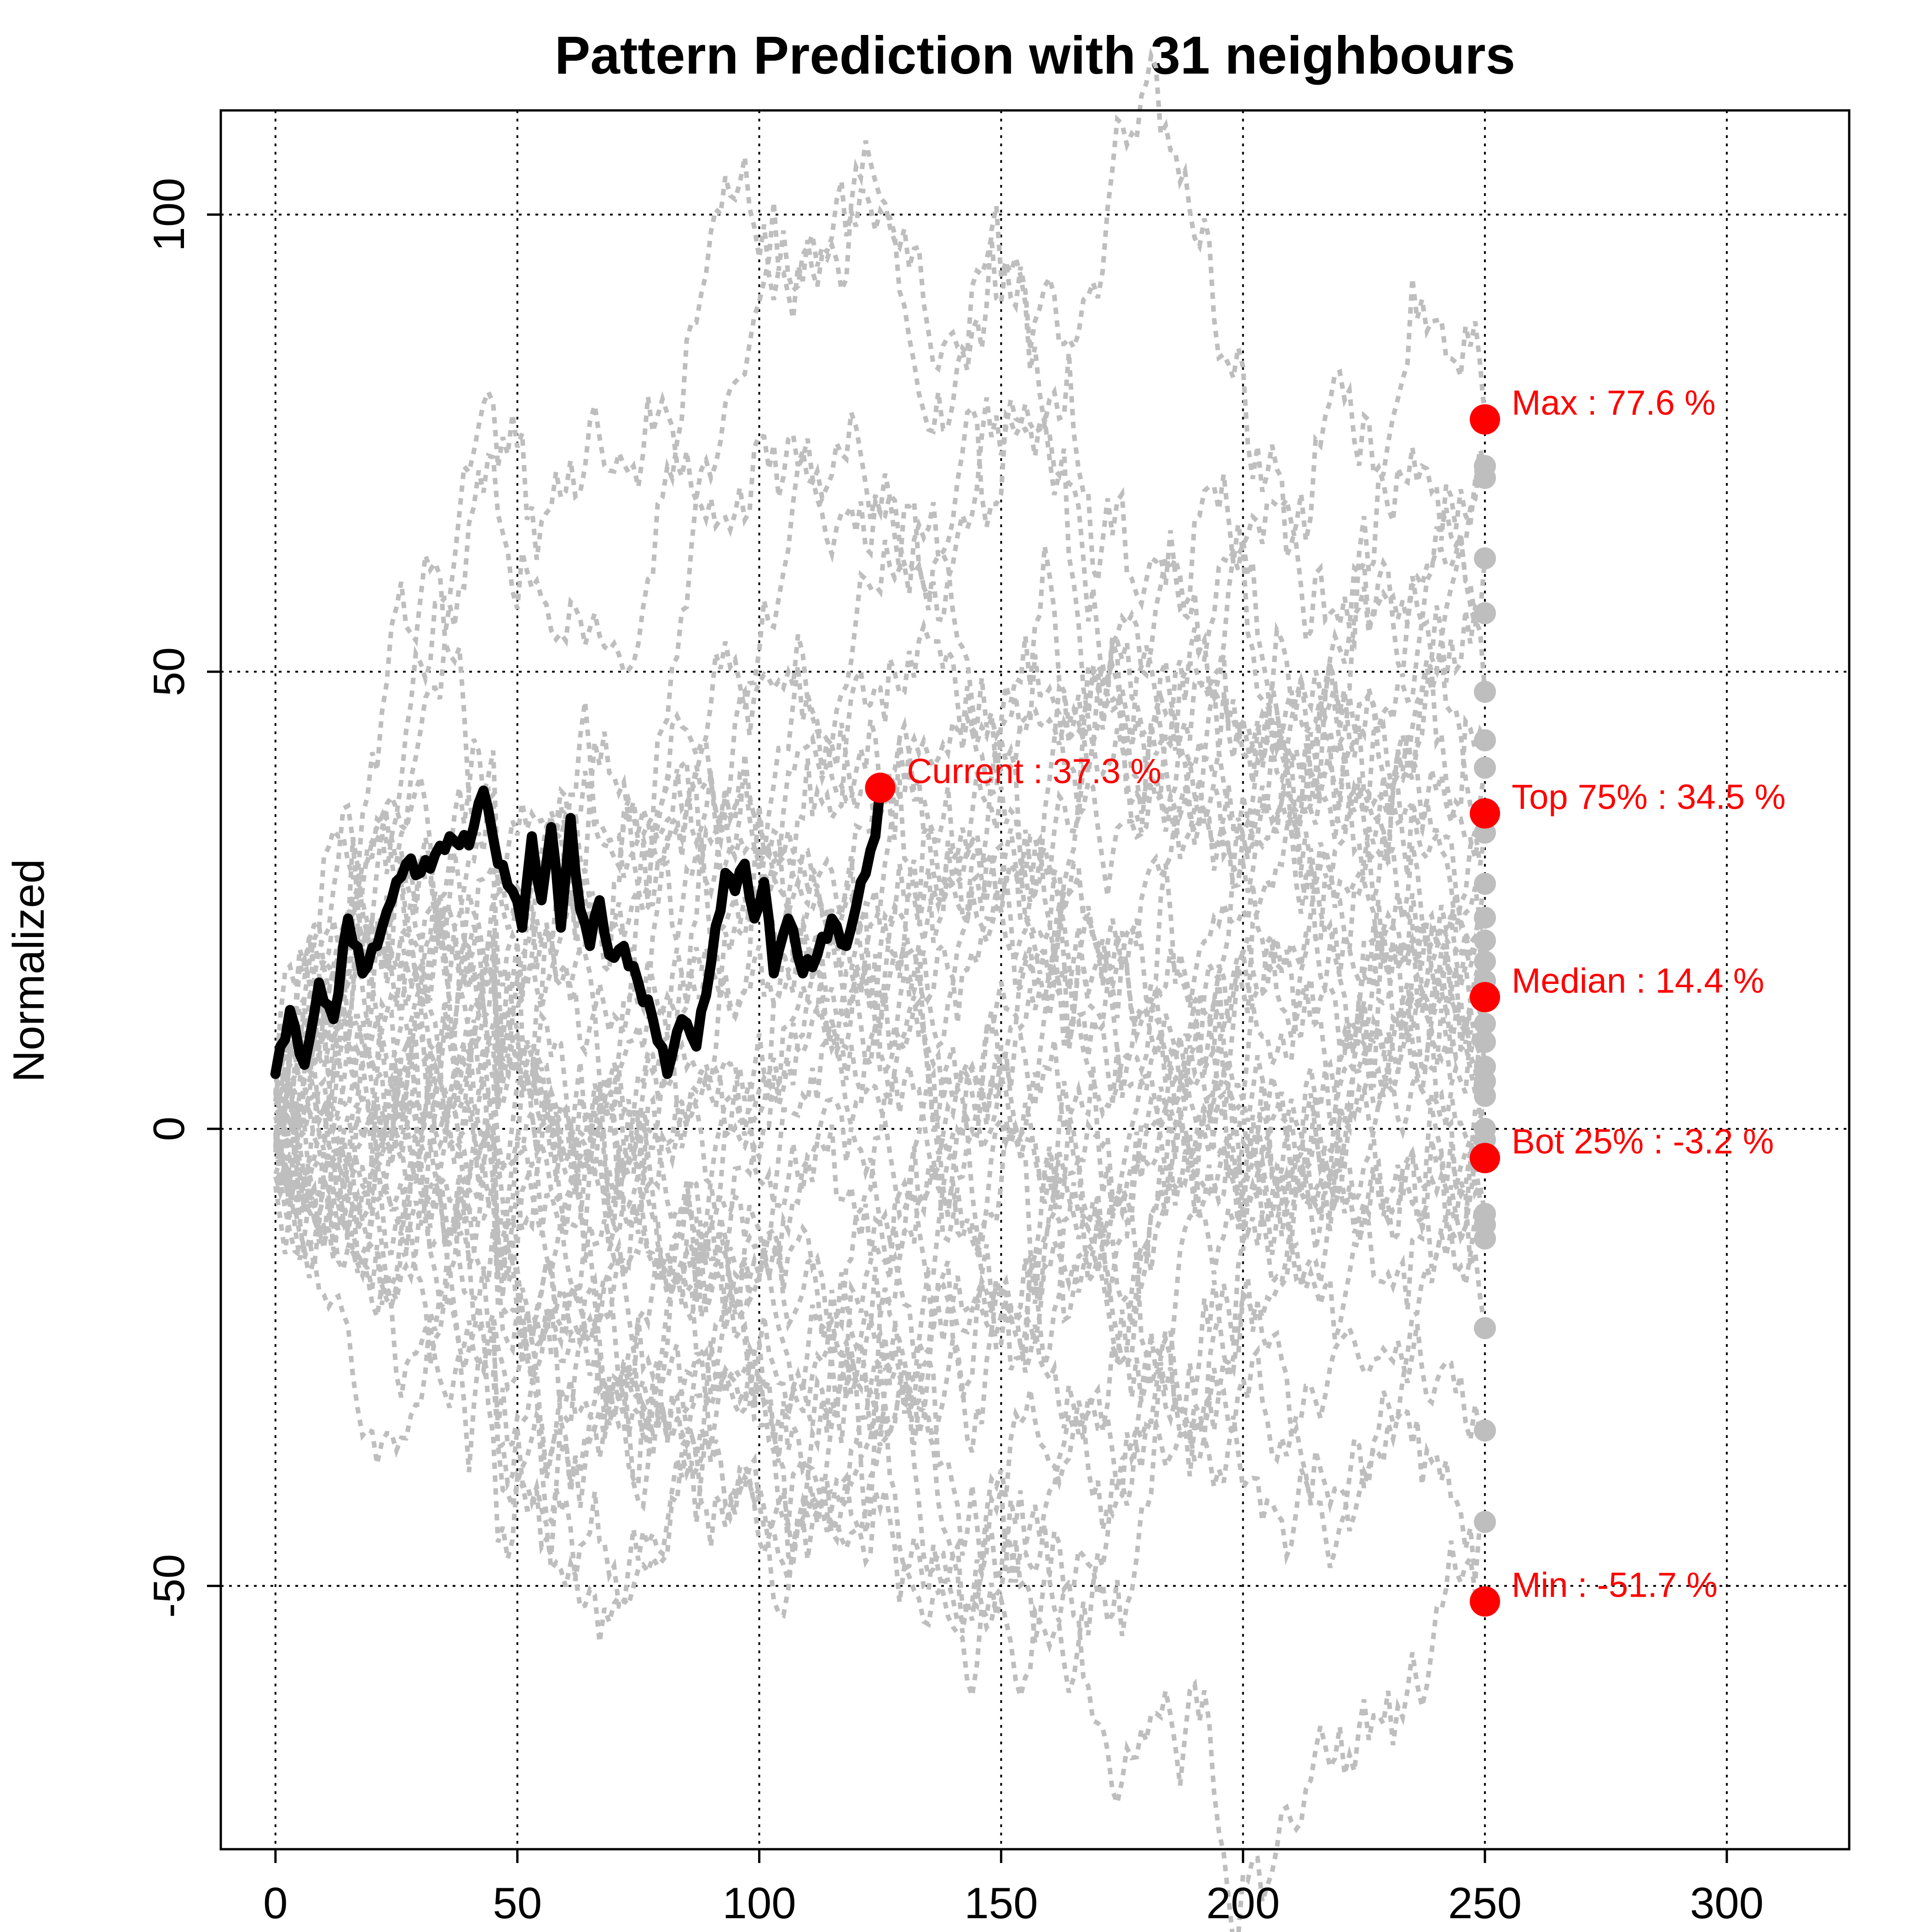 Image resolution: width=1932 pixels, height=1932 pixels. What do you see at coordinates (169, 1128) in the screenshot?
I see `y-tick-label-0: 0` at bounding box center [169, 1128].